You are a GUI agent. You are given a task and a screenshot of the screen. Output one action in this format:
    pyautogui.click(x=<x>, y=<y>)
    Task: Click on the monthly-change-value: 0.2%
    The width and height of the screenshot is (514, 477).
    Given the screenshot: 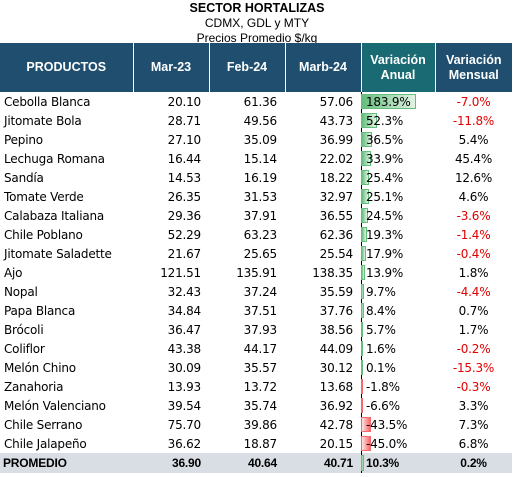 What is the action you would take?
    pyautogui.click(x=473, y=463)
    